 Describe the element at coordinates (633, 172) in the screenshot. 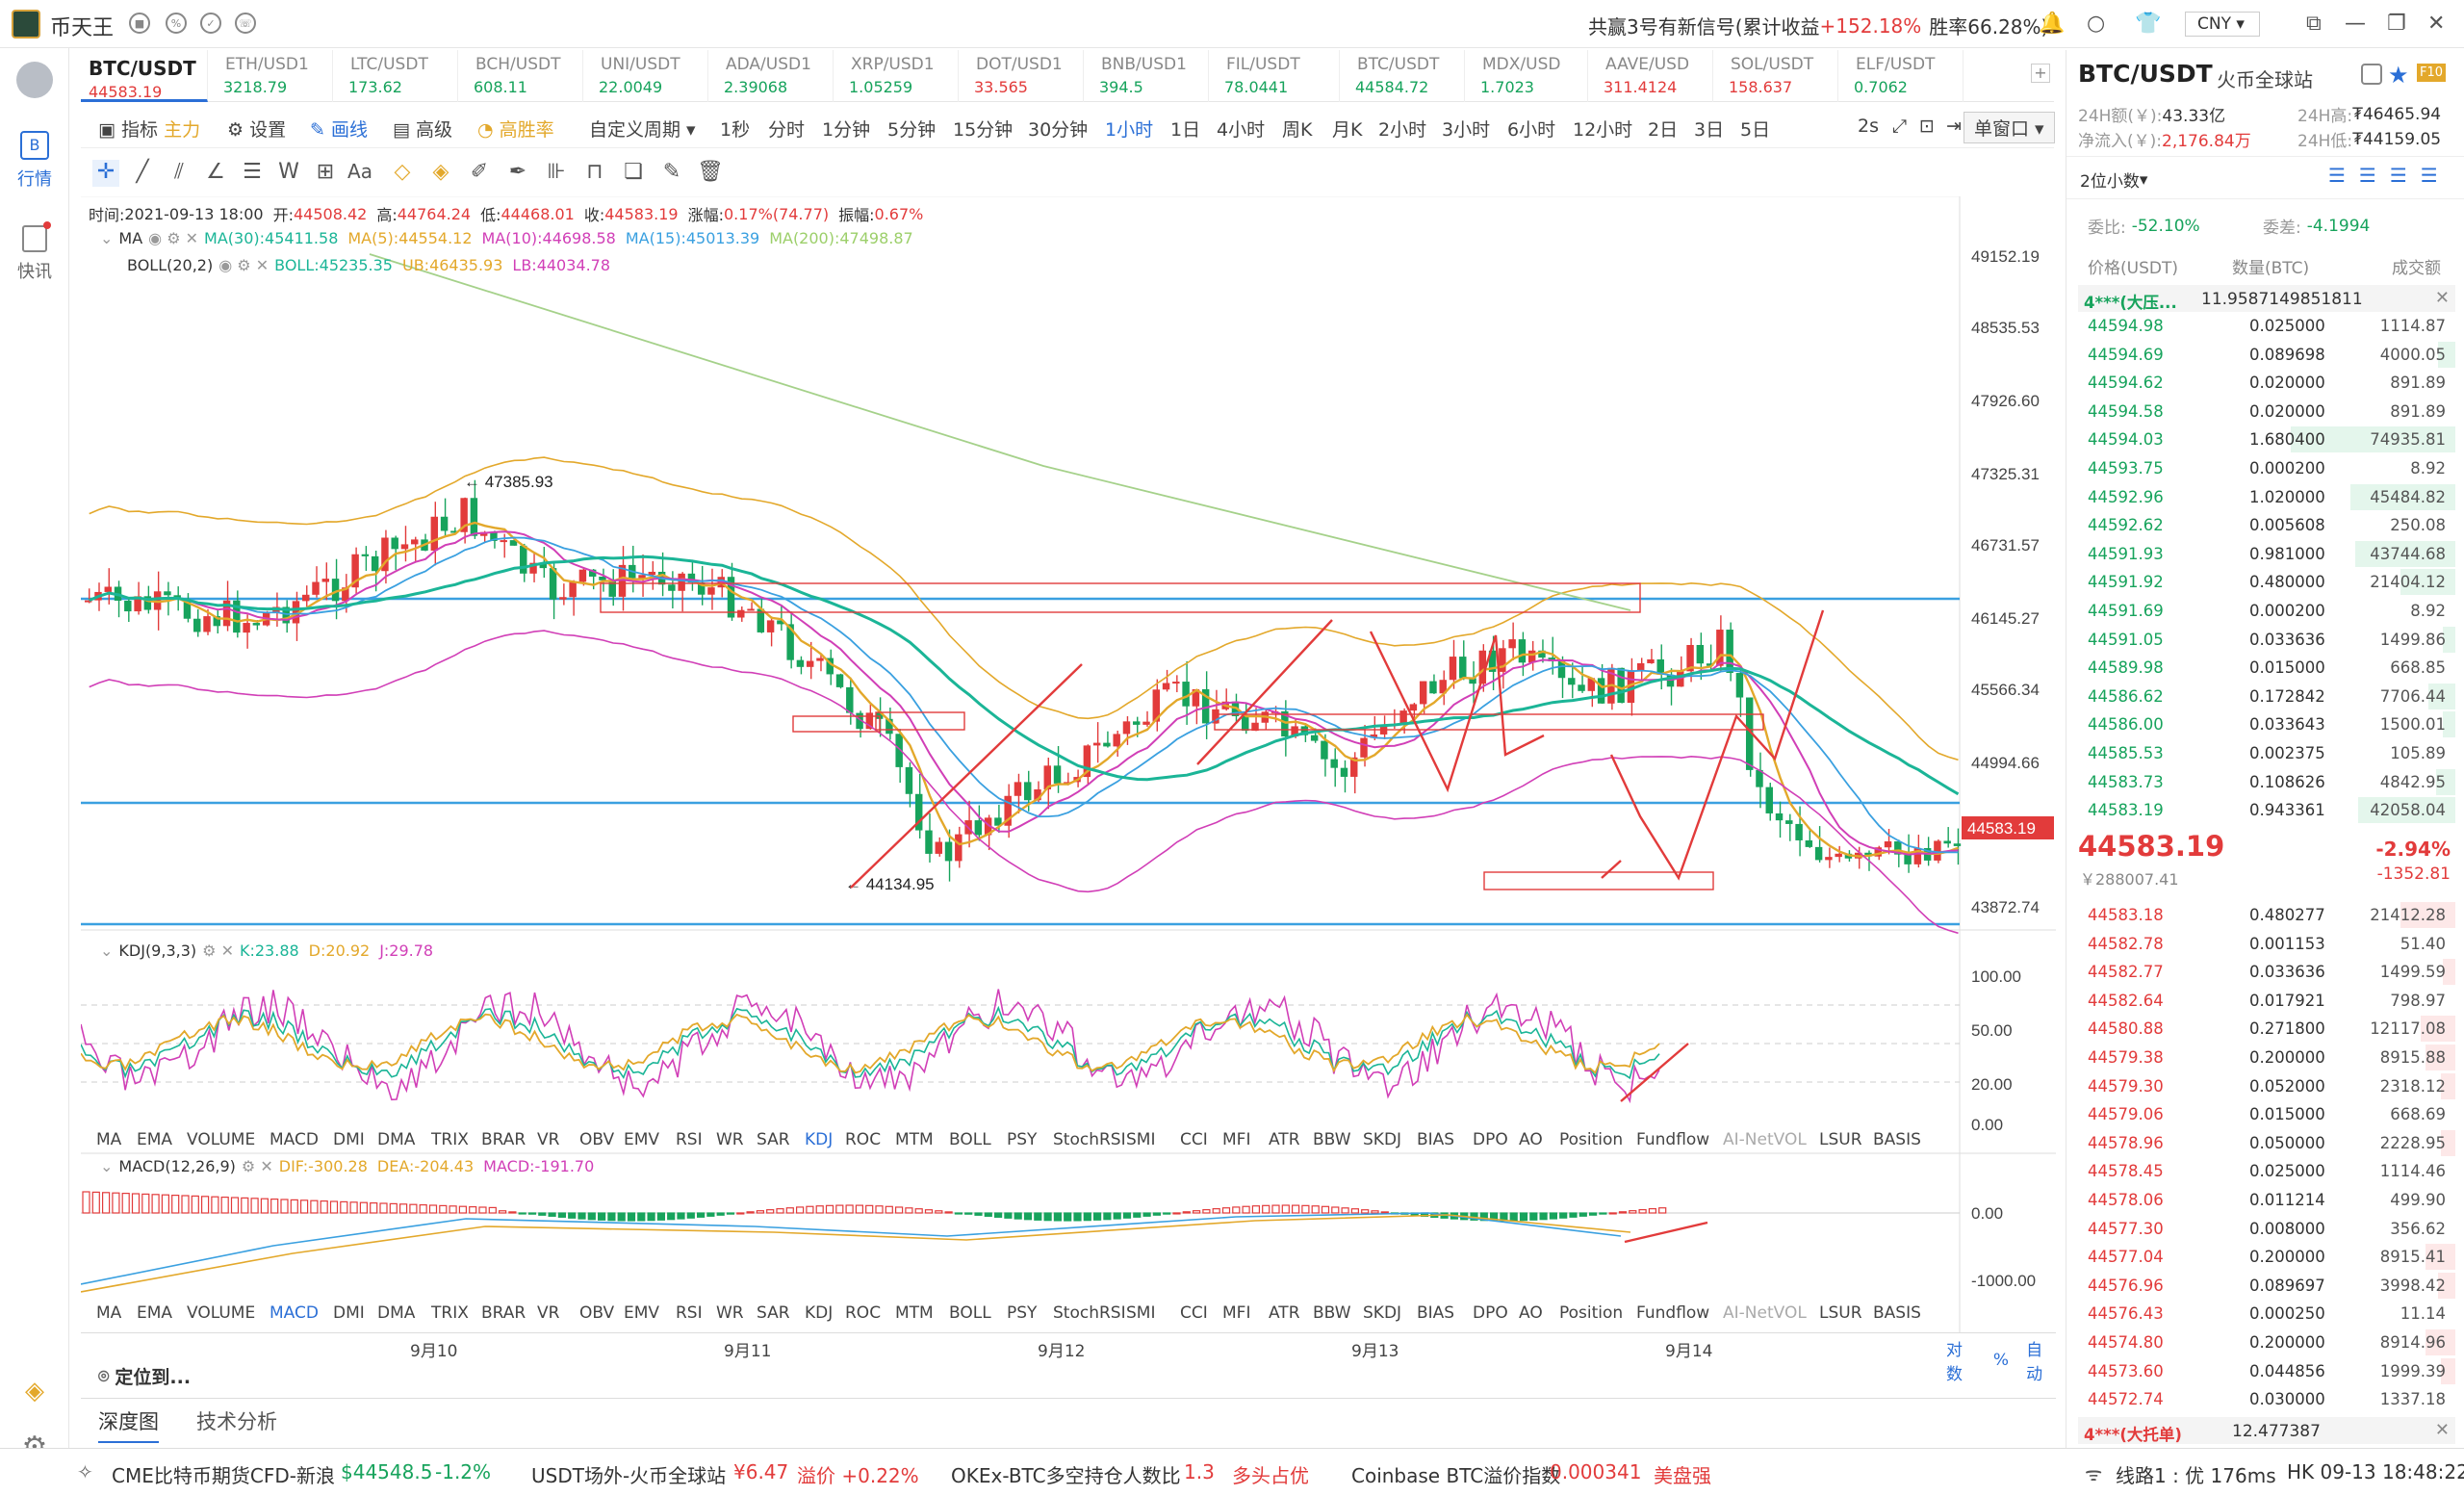

I see `copy-tool-icon: ❏` at that location.